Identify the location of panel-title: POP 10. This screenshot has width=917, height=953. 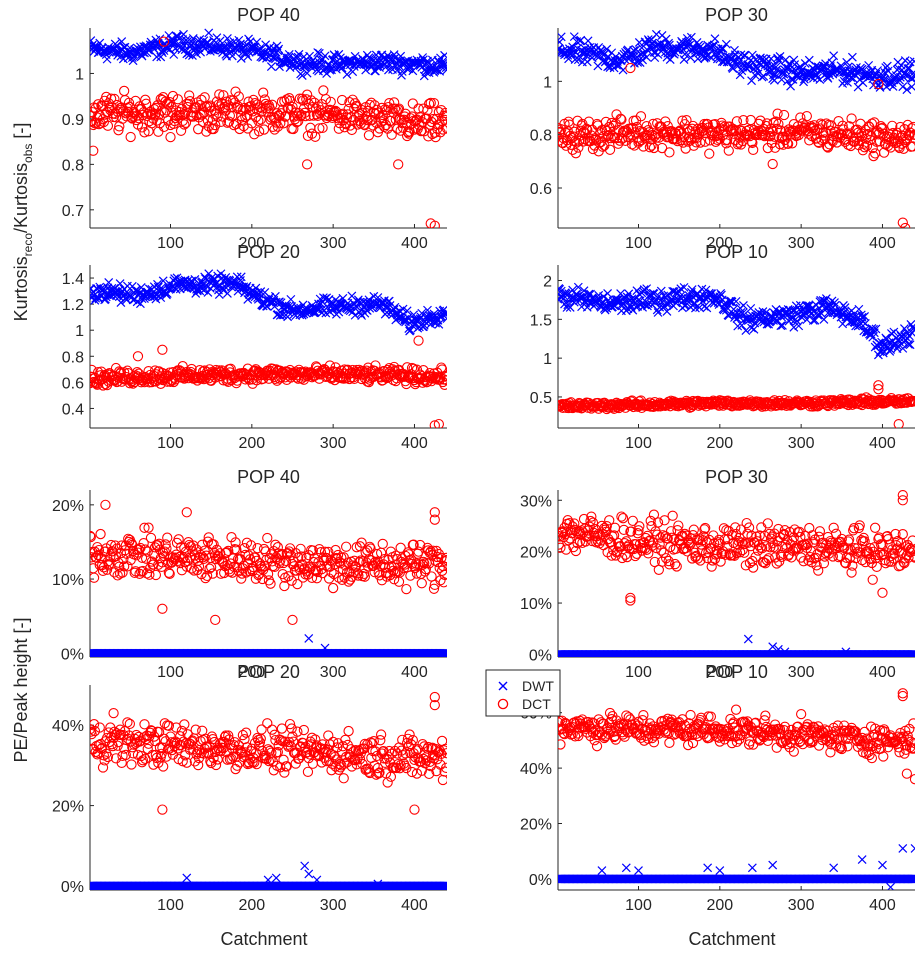
(736, 252).